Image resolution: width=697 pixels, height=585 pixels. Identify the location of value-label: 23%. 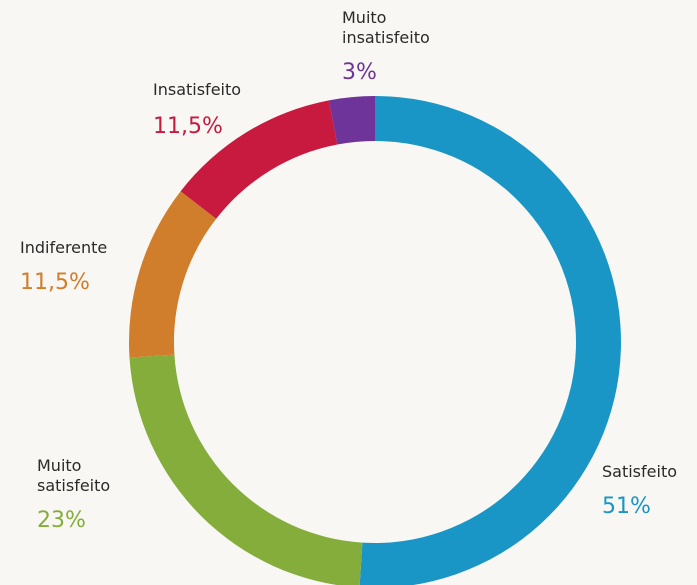
(61, 520).